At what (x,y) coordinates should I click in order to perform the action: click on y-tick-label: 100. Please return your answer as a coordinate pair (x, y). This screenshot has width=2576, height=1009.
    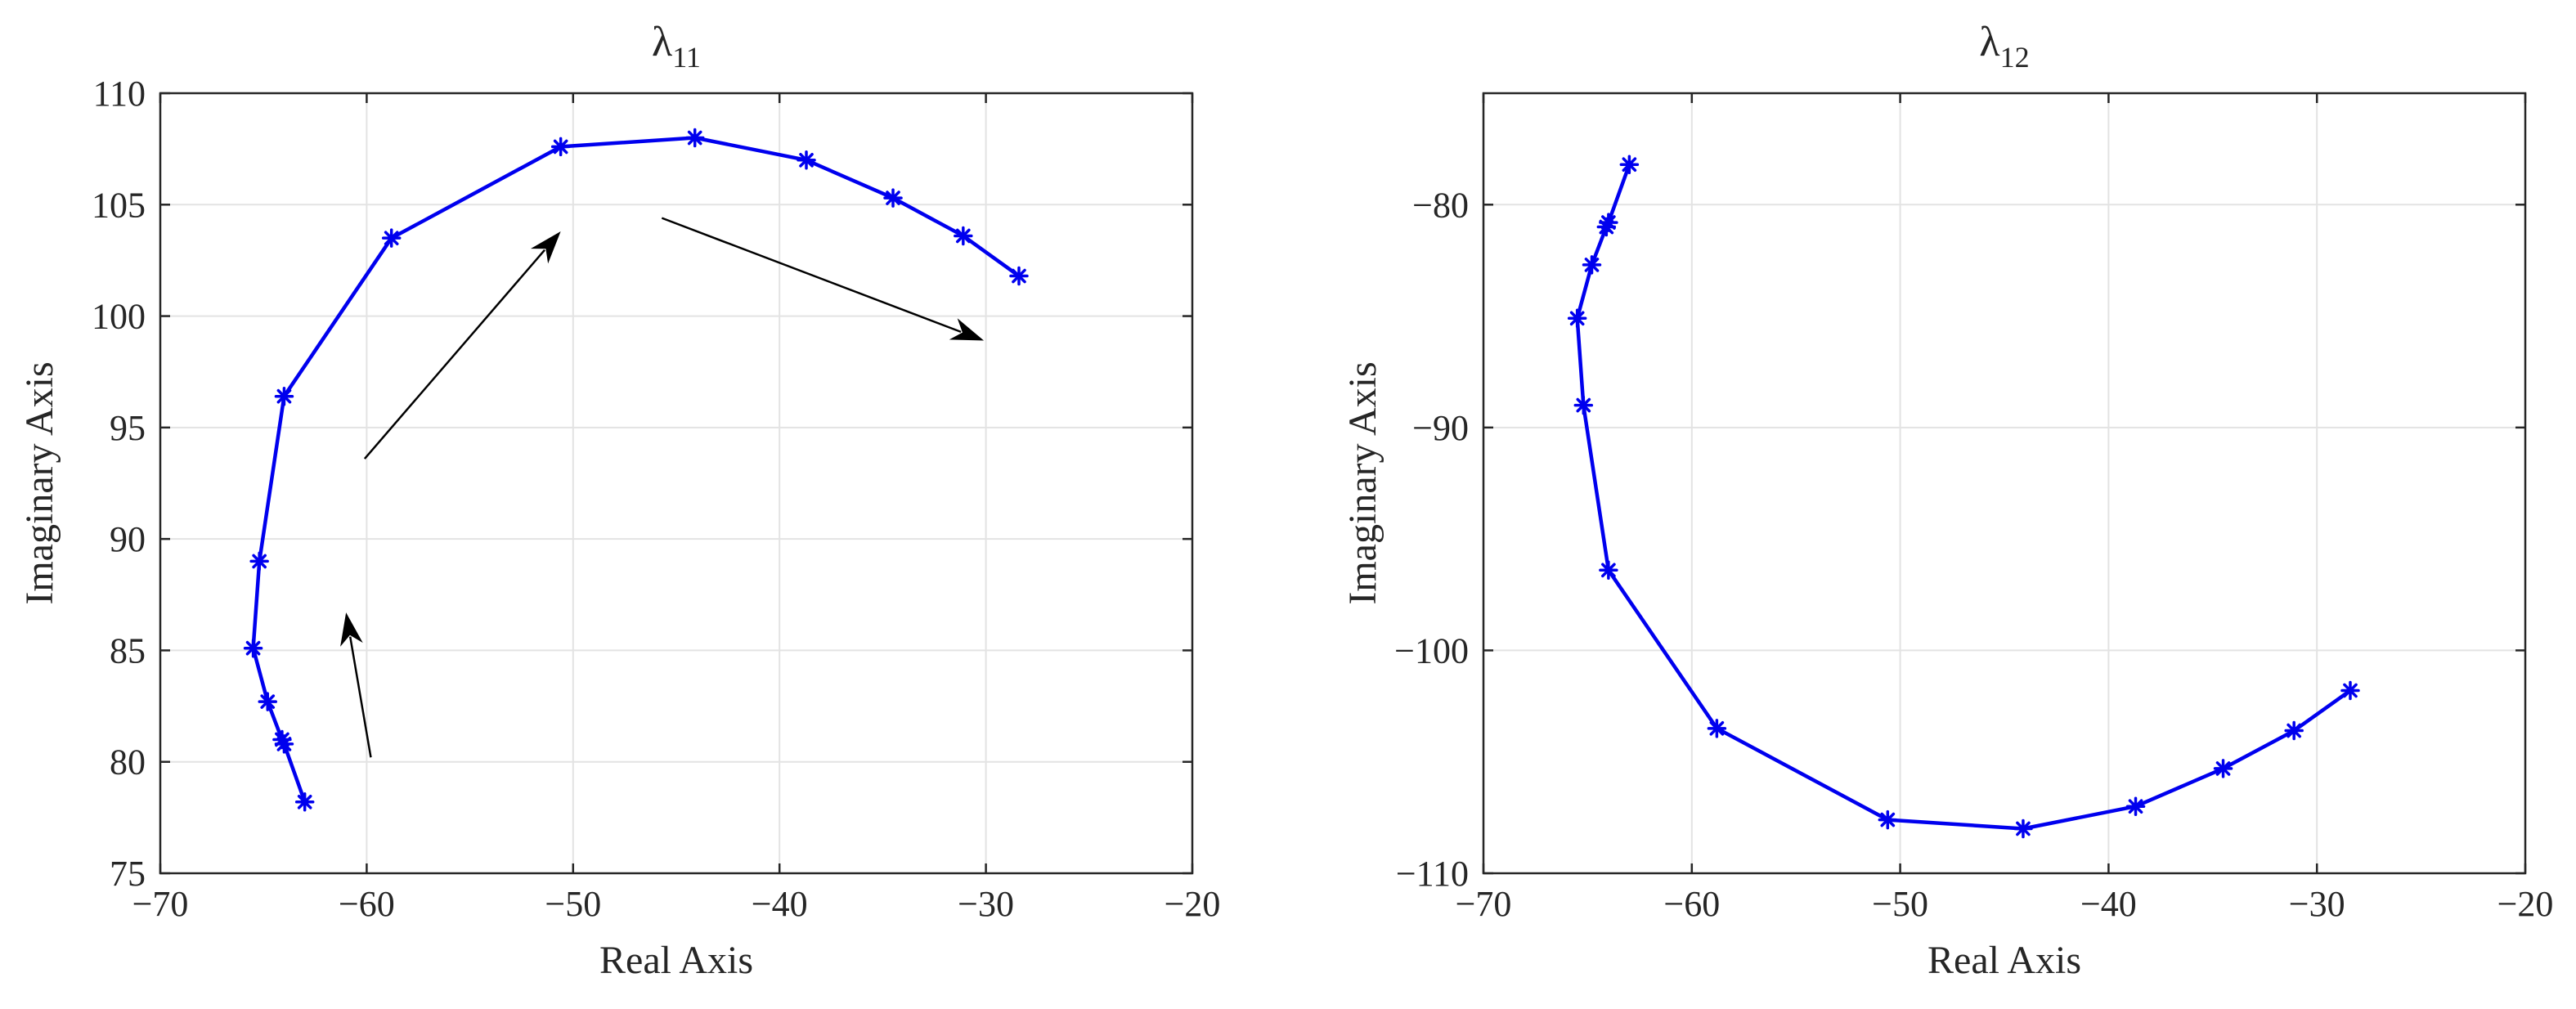
    Looking at the image, I should click on (119, 317).